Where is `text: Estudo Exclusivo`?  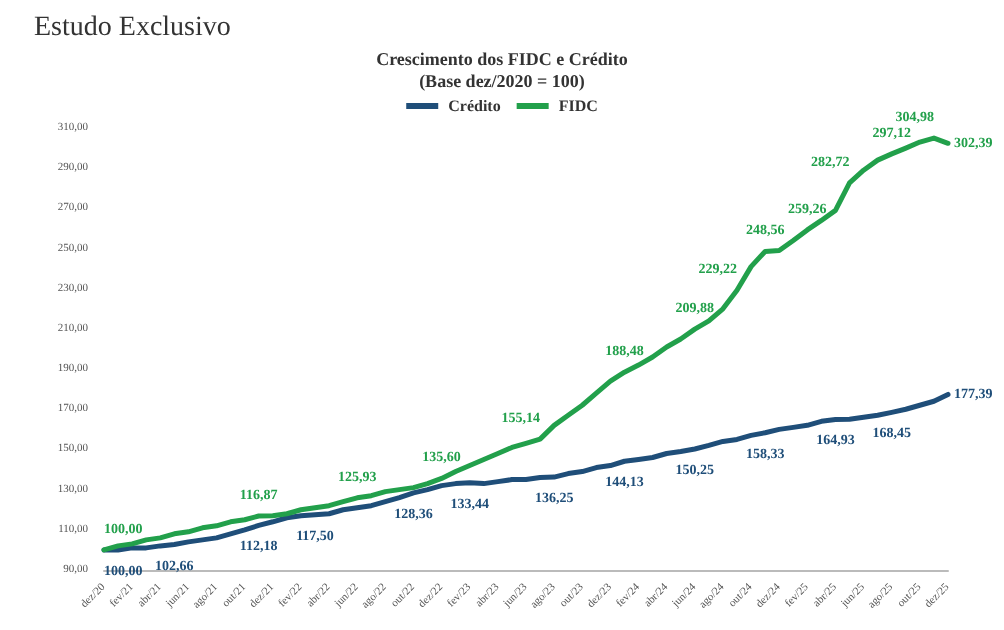 text: Estudo Exclusivo is located at coordinates (132, 28).